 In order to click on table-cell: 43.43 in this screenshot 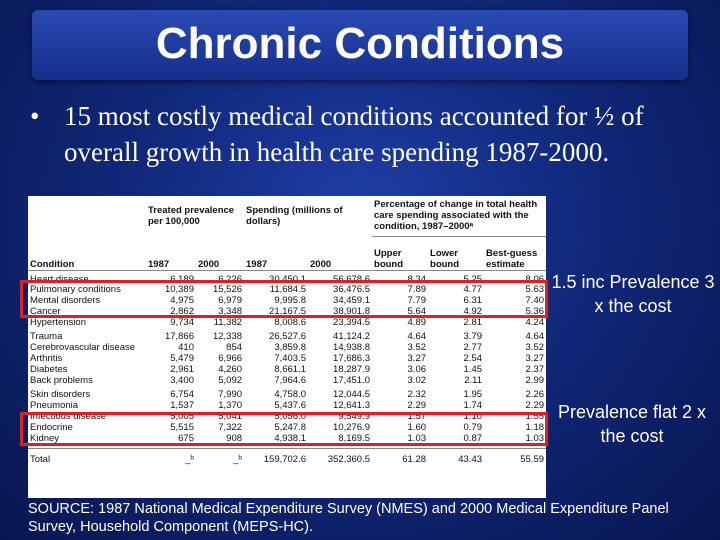, I will do `click(470, 460)`.